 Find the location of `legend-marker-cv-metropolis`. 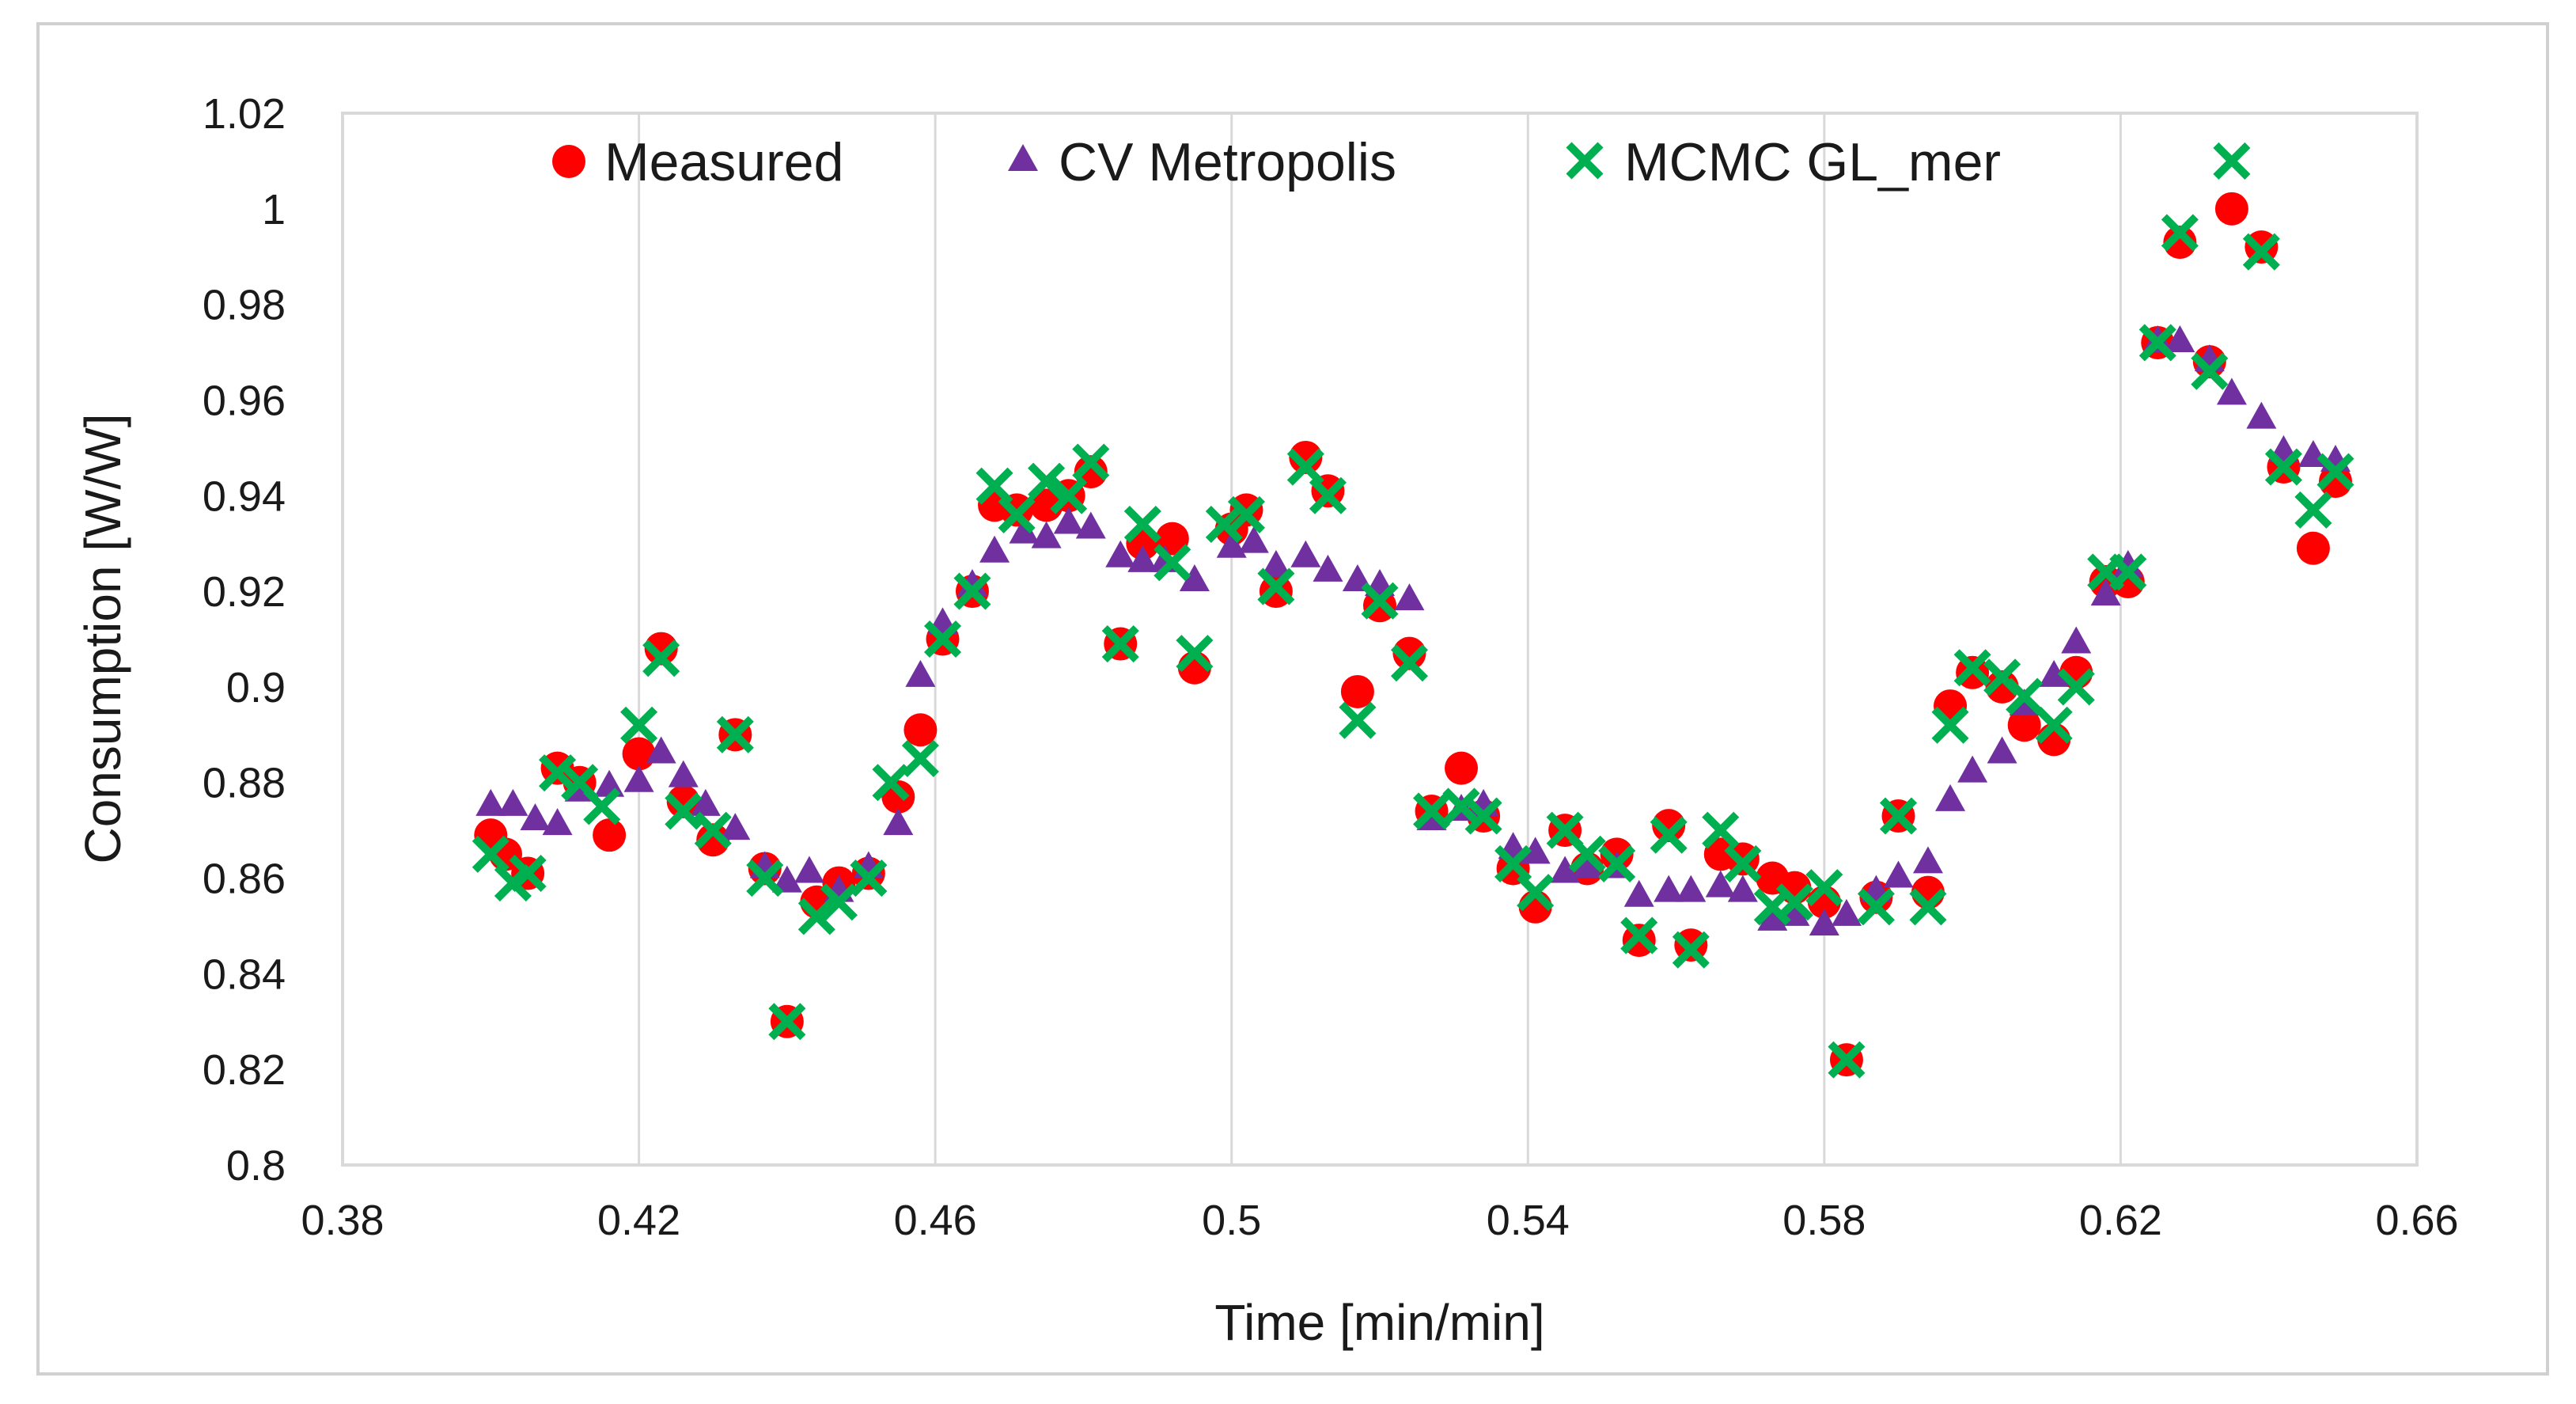

legend-marker-cv-metropolis is located at coordinates (1023, 157).